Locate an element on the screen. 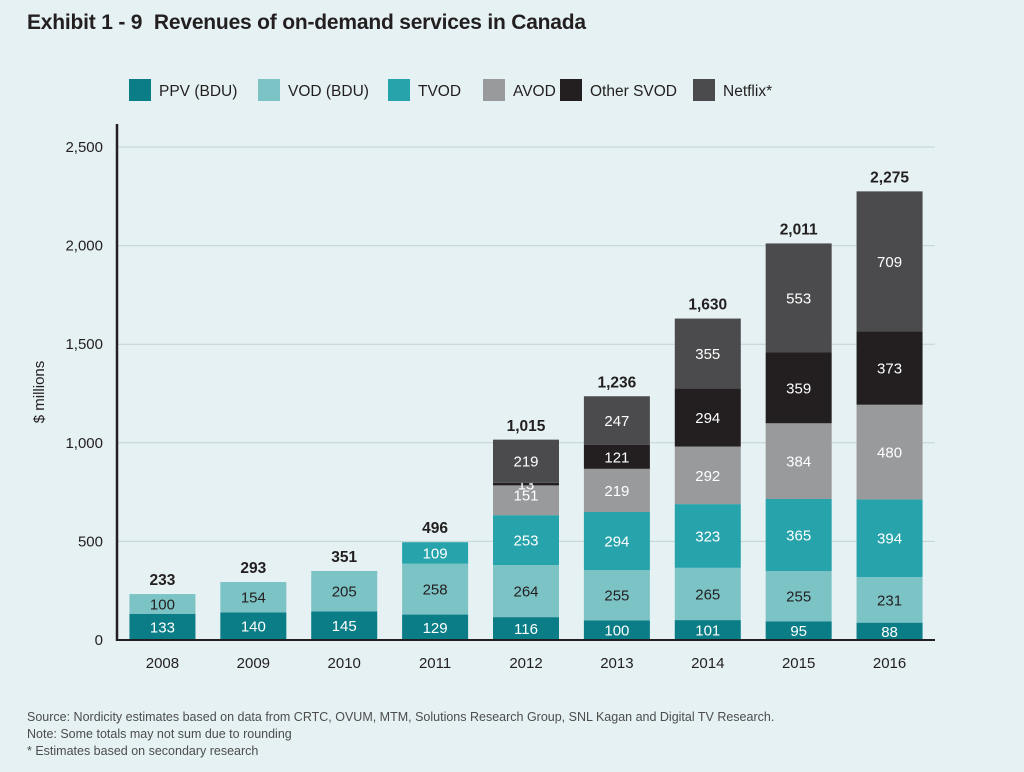 Image resolution: width=1024 pixels, height=772 pixels. bar-data-label: 121 is located at coordinates (616, 457).